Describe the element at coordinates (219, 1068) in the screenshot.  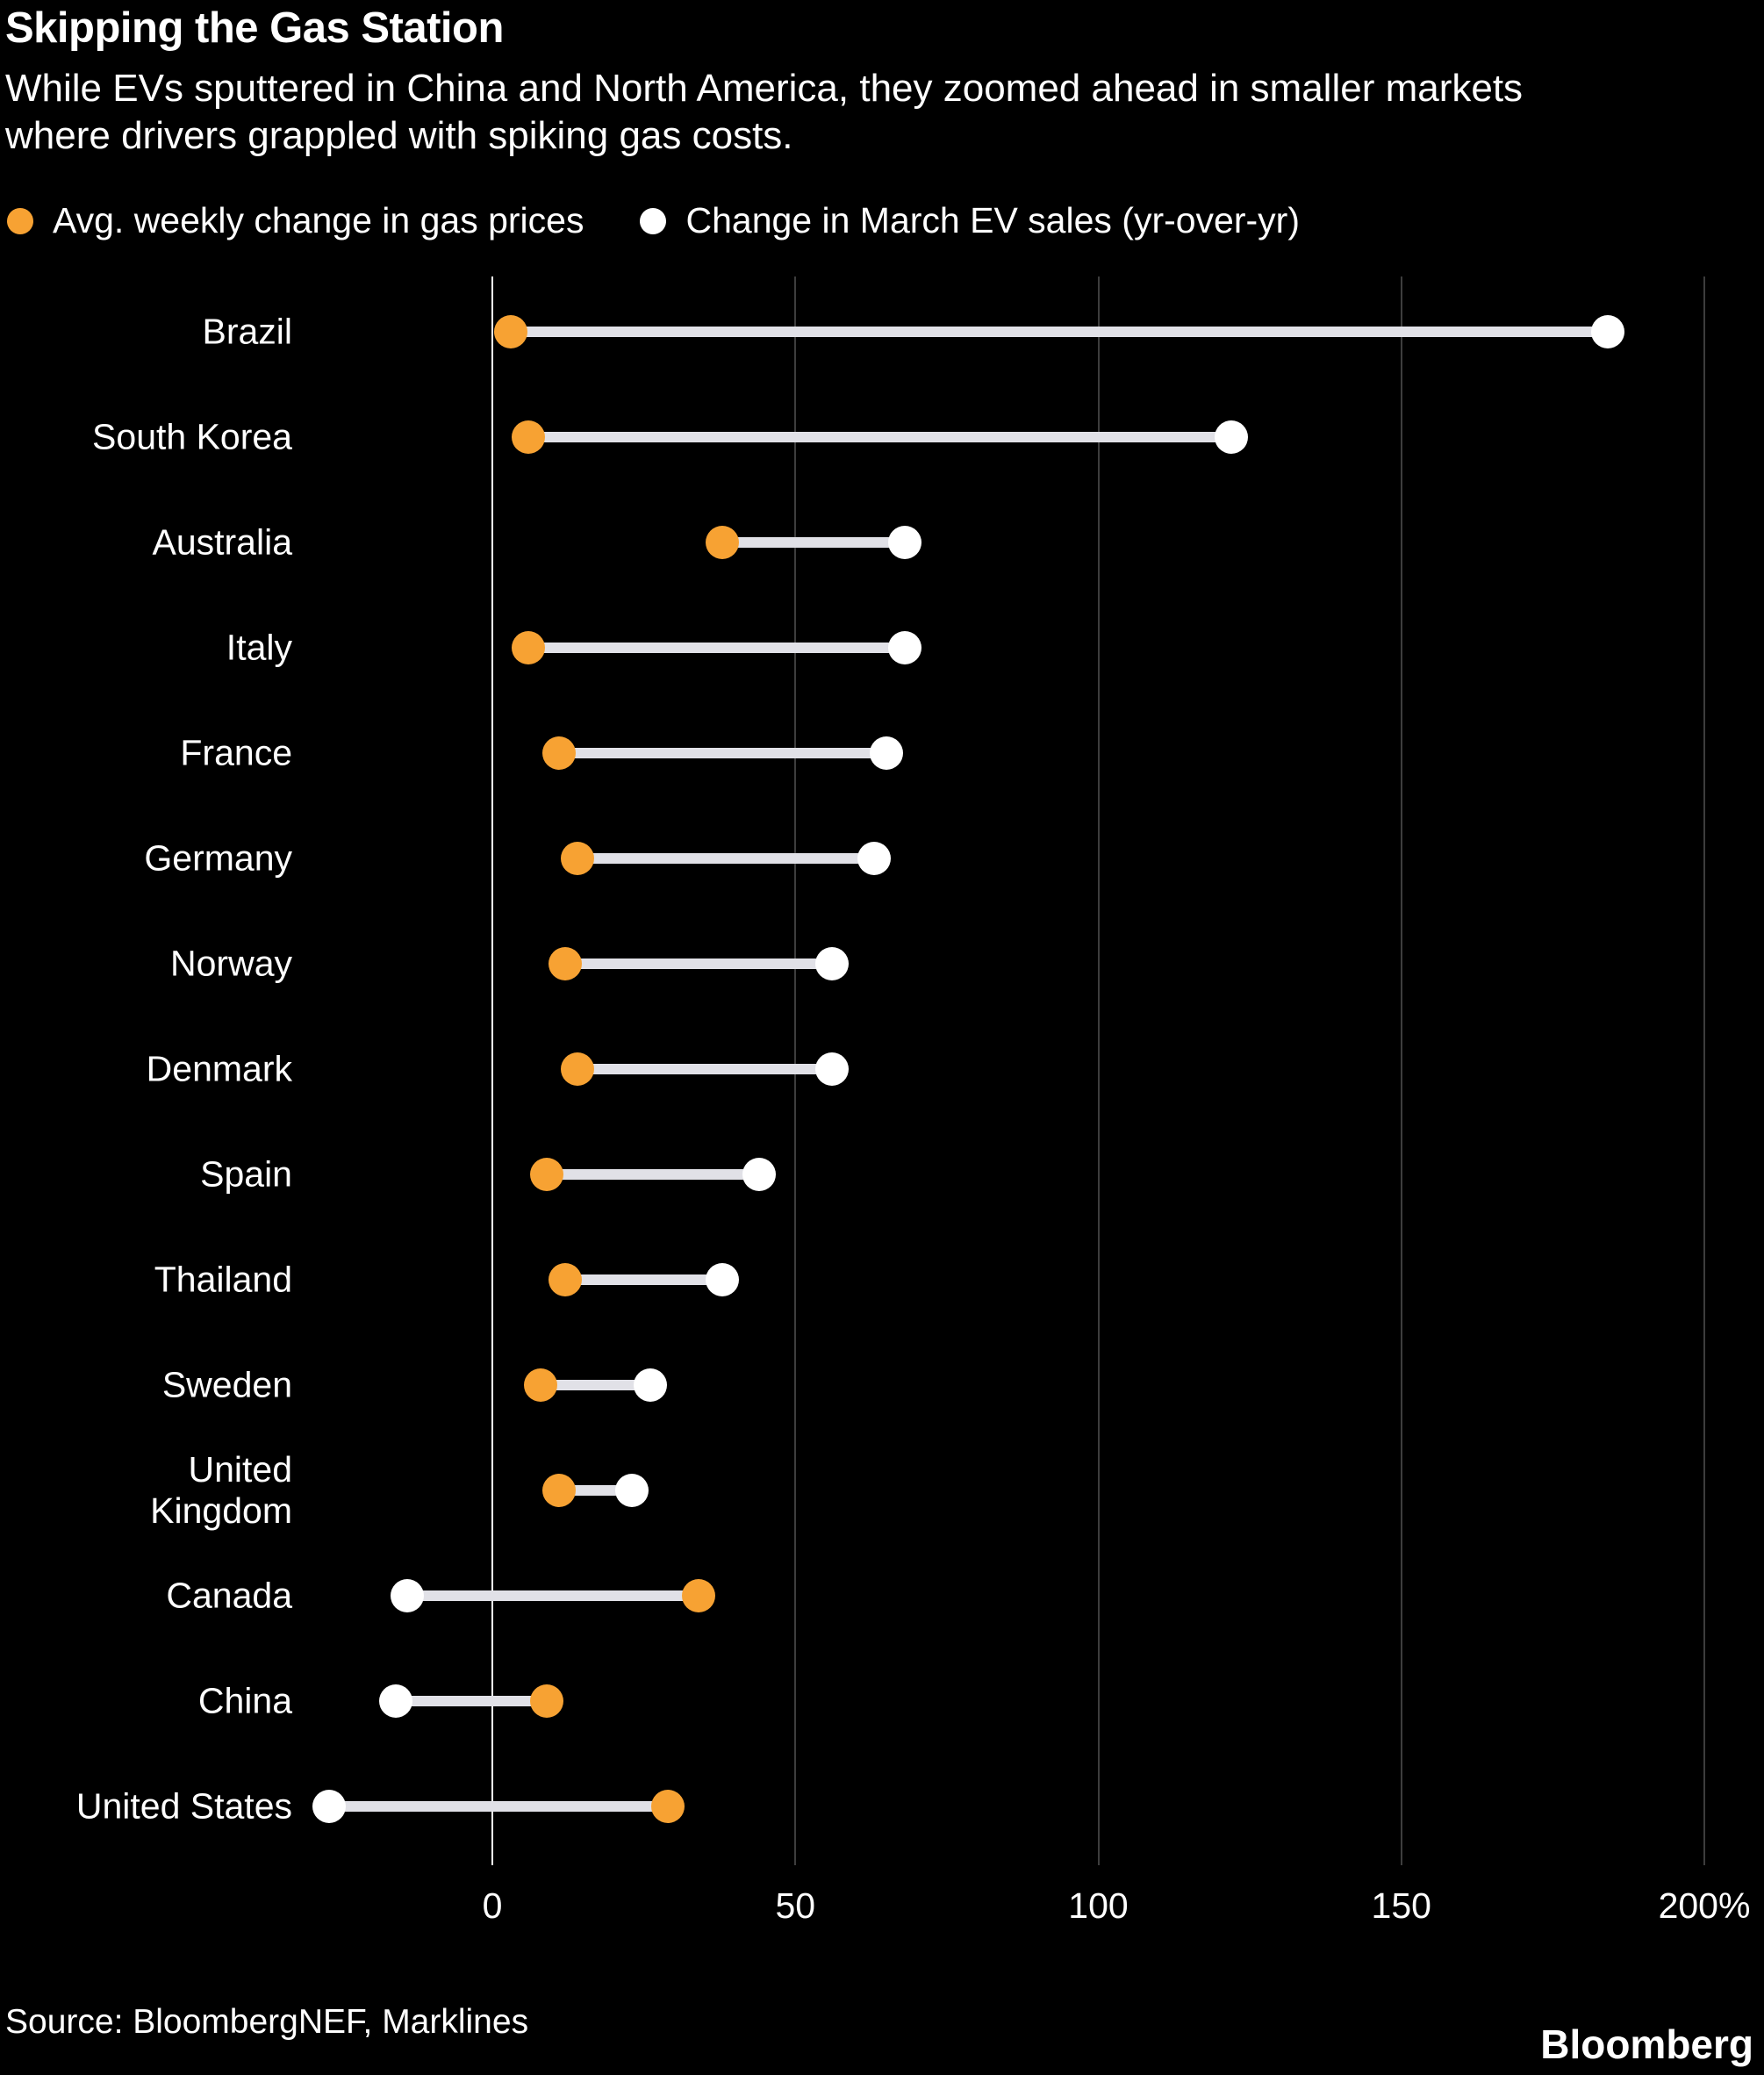
I see `category-label: Denmark` at that location.